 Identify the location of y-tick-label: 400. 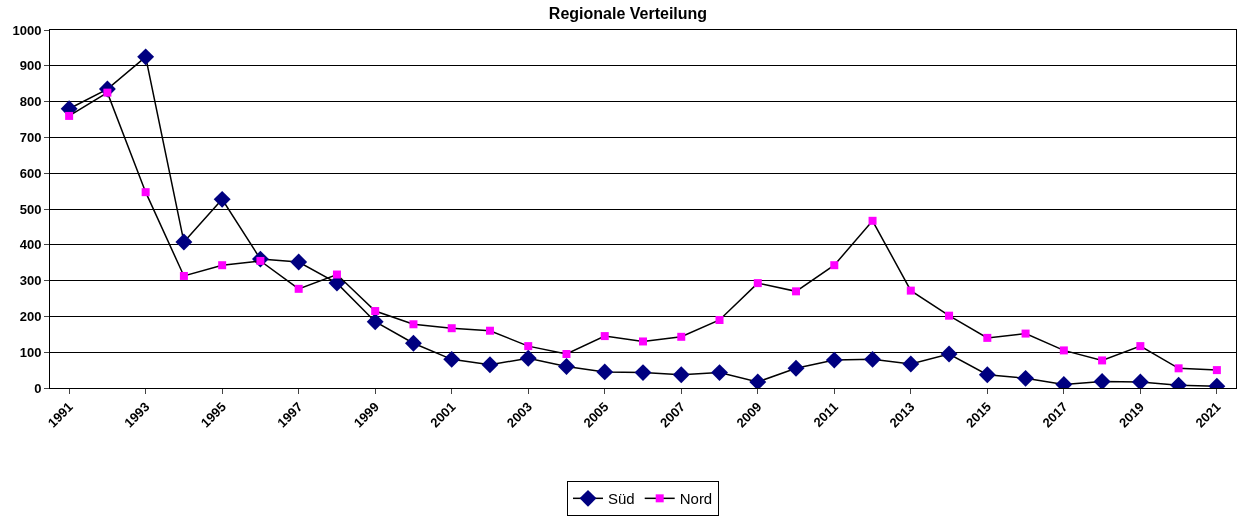
(30, 245).